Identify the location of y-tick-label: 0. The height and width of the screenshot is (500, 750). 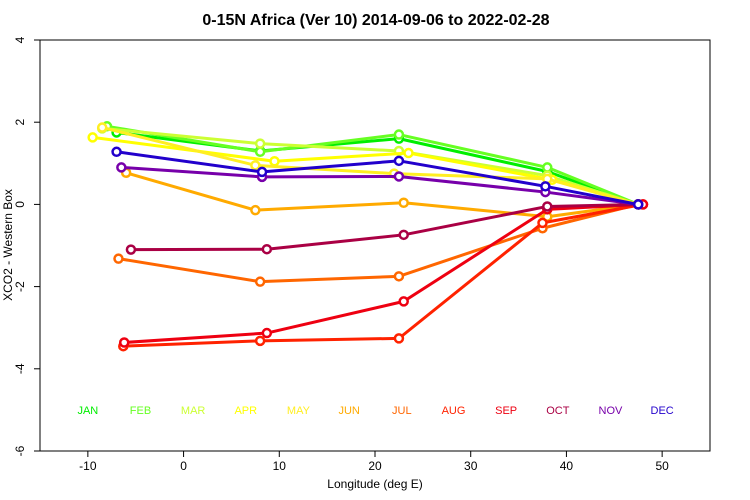
(20, 204).